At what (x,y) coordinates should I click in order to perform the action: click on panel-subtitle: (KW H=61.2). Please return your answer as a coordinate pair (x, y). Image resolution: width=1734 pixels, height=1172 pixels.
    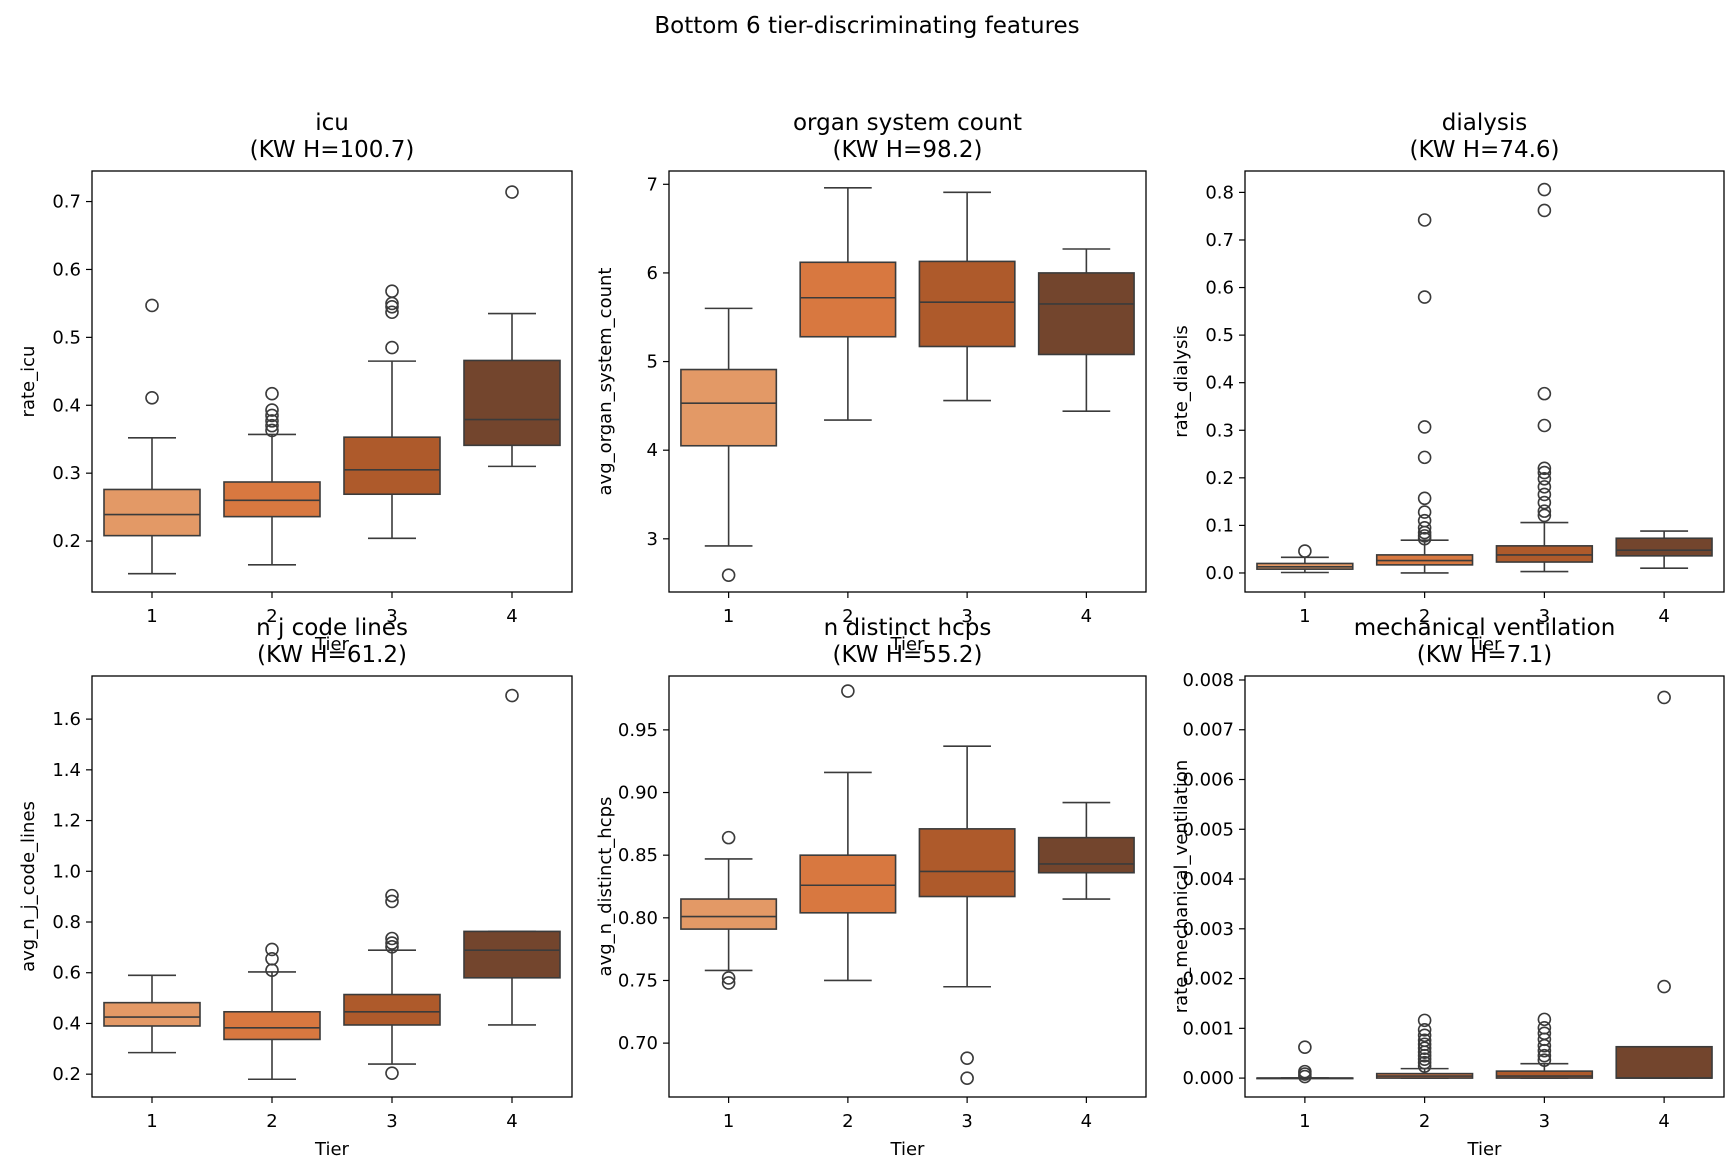
    Looking at the image, I should click on (332, 655).